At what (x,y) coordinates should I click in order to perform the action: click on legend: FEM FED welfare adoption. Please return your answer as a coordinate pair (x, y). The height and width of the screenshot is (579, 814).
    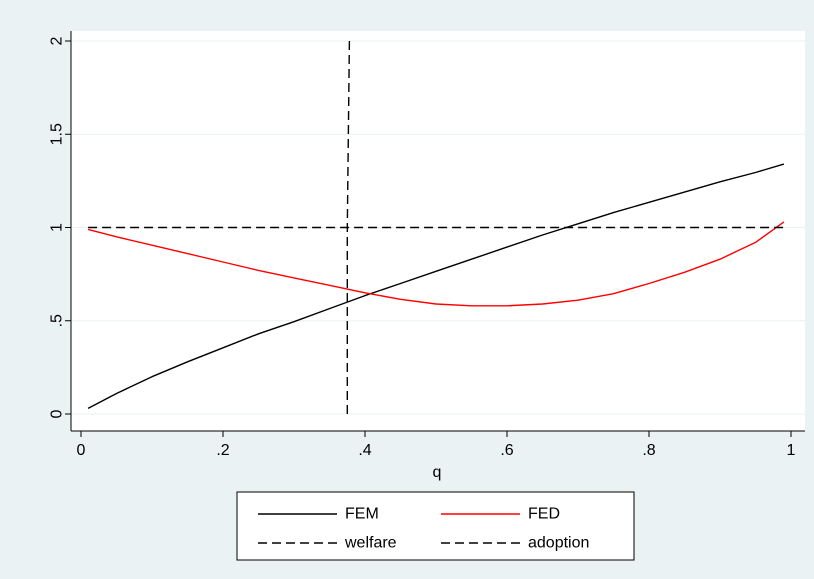
    Looking at the image, I should click on (435, 526).